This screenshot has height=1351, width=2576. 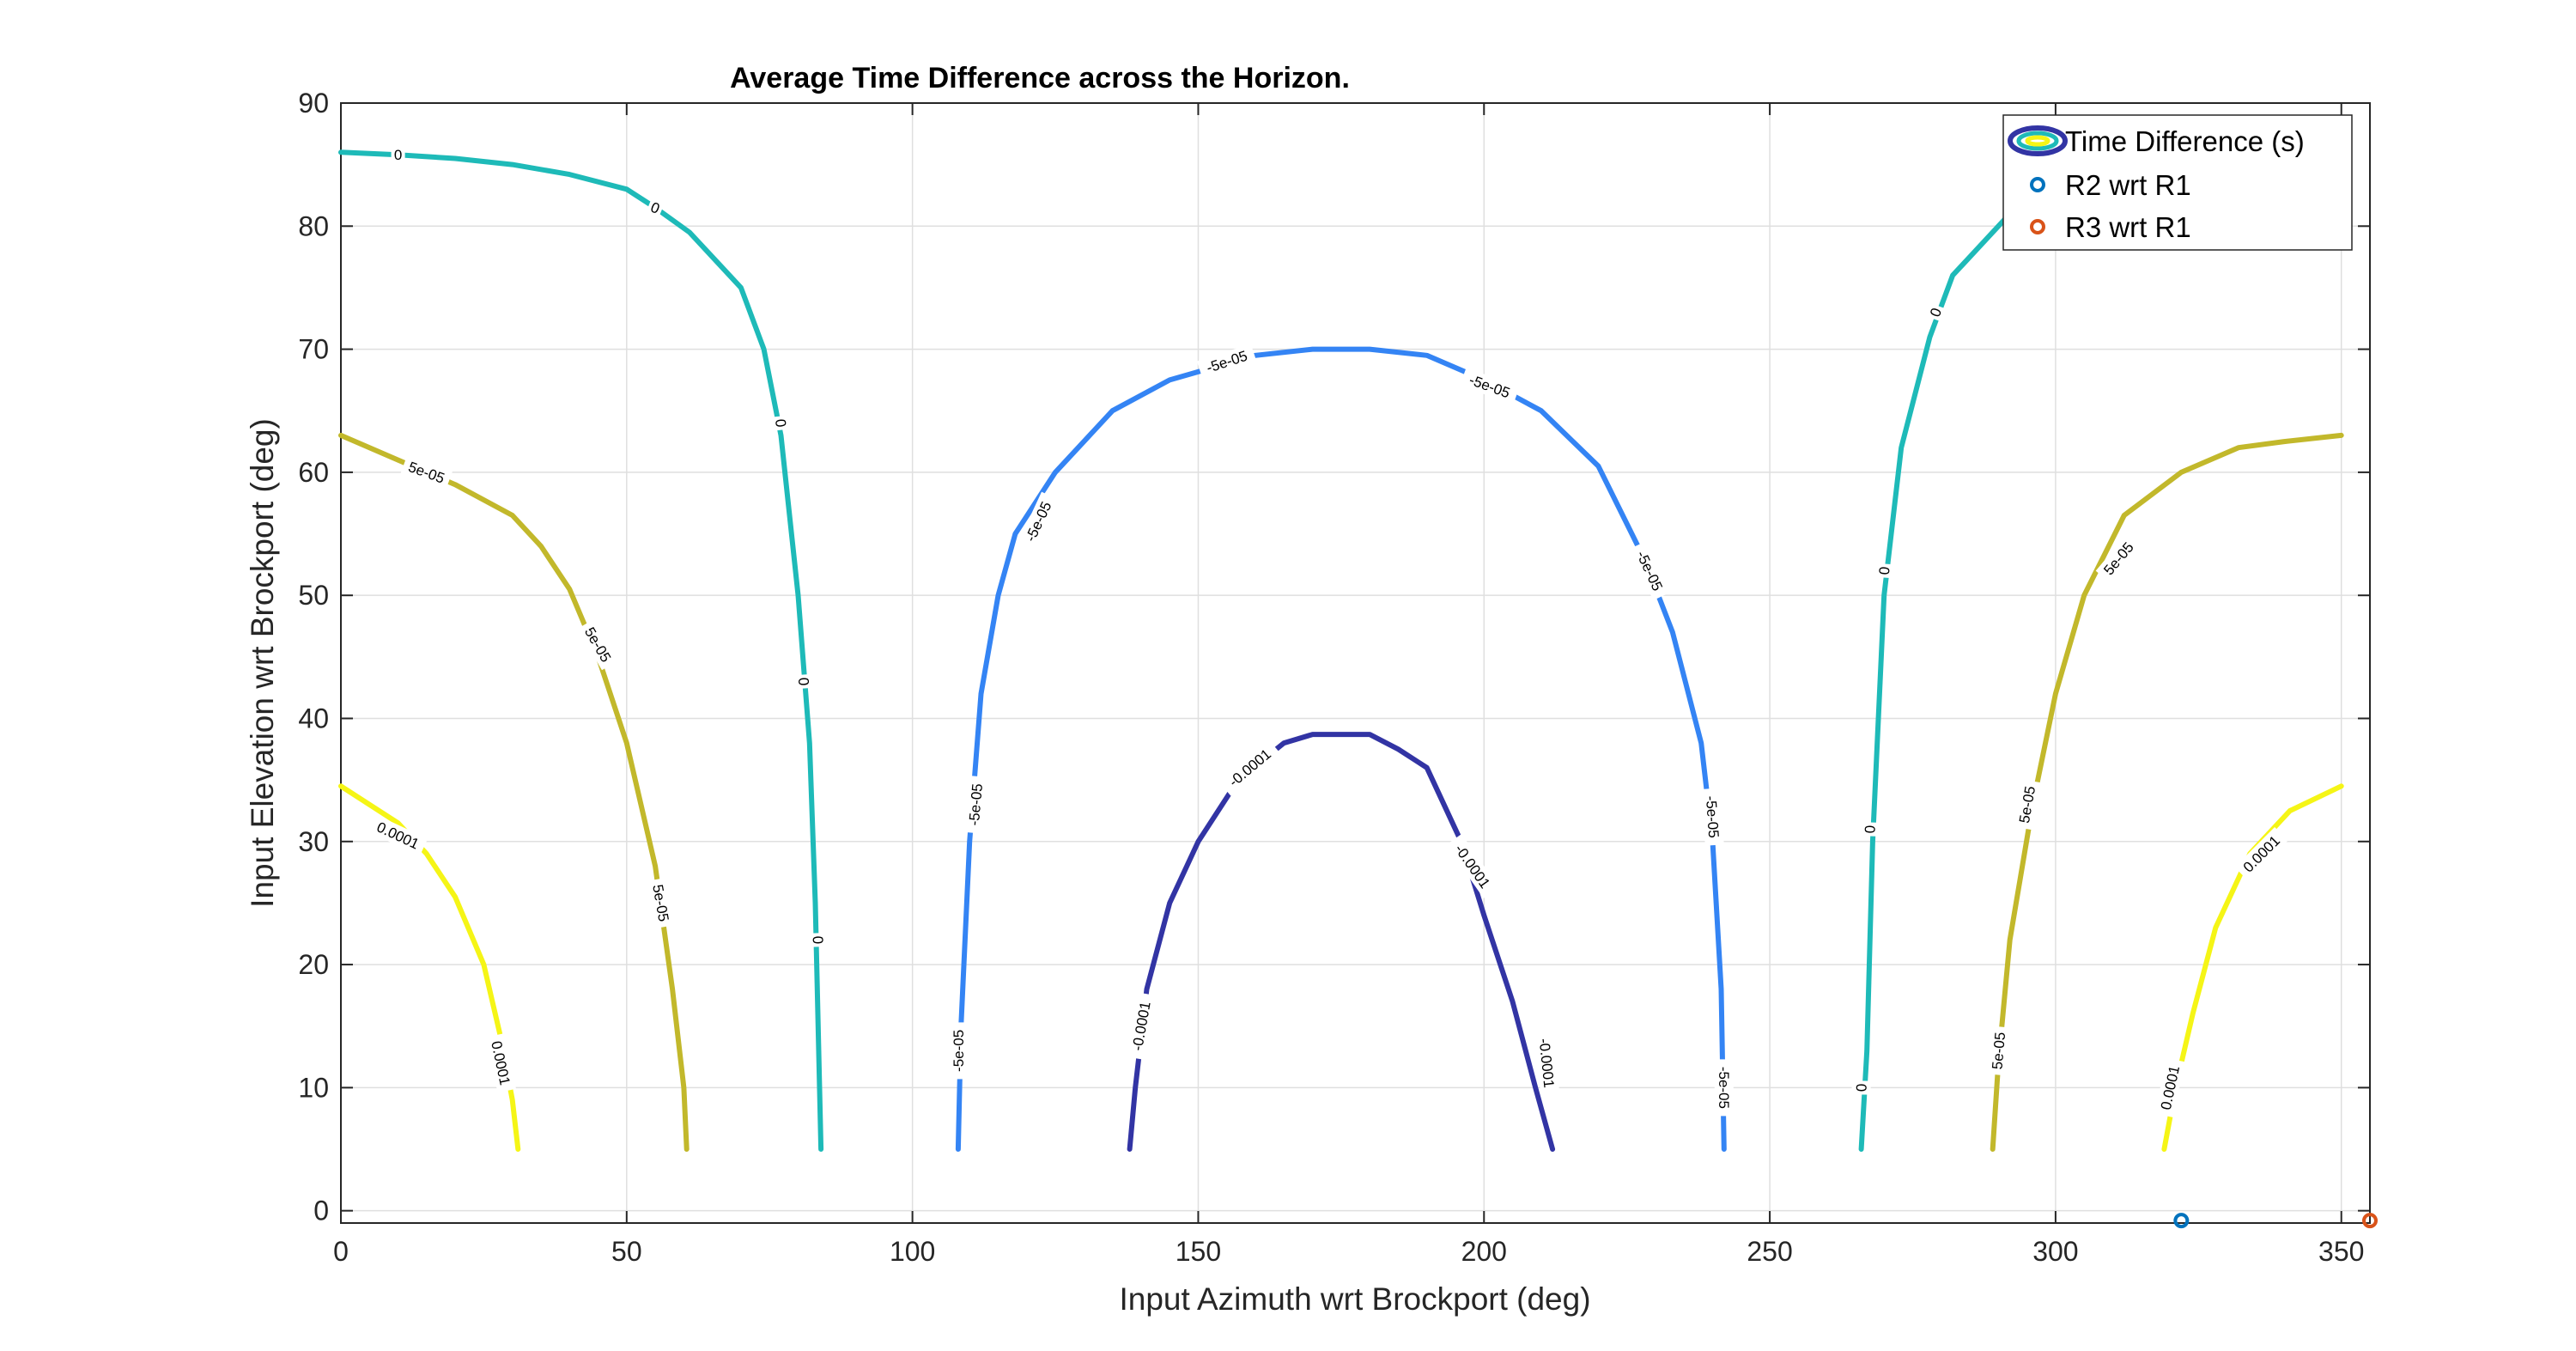 I want to click on legend-label-r3: R3 wrt R1, so click(x=2128, y=227).